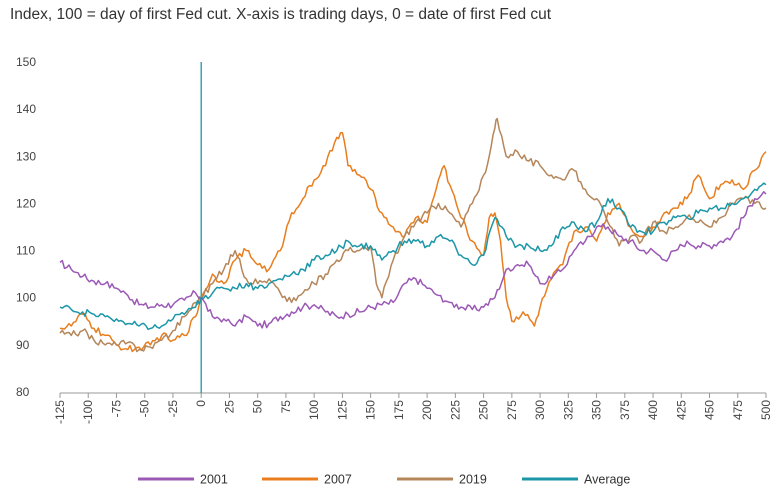 The height and width of the screenshot is (494, 783). I want to click on y-tick-label: 140, so click(26, 109).